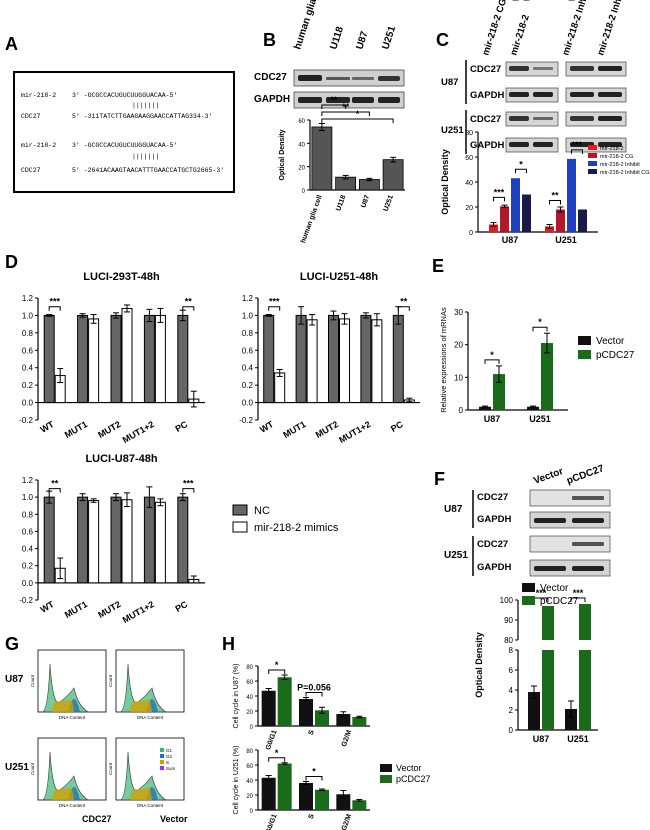  Describe the element at coordinates (389, 37) in the screenshot. I see `blot-lane-label: U251` at that location.